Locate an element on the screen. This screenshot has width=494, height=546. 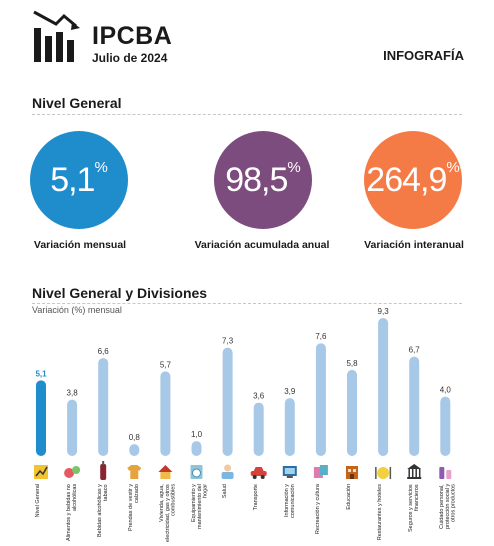
value-label-6: 7,3 is located at coordinates (228, 341).